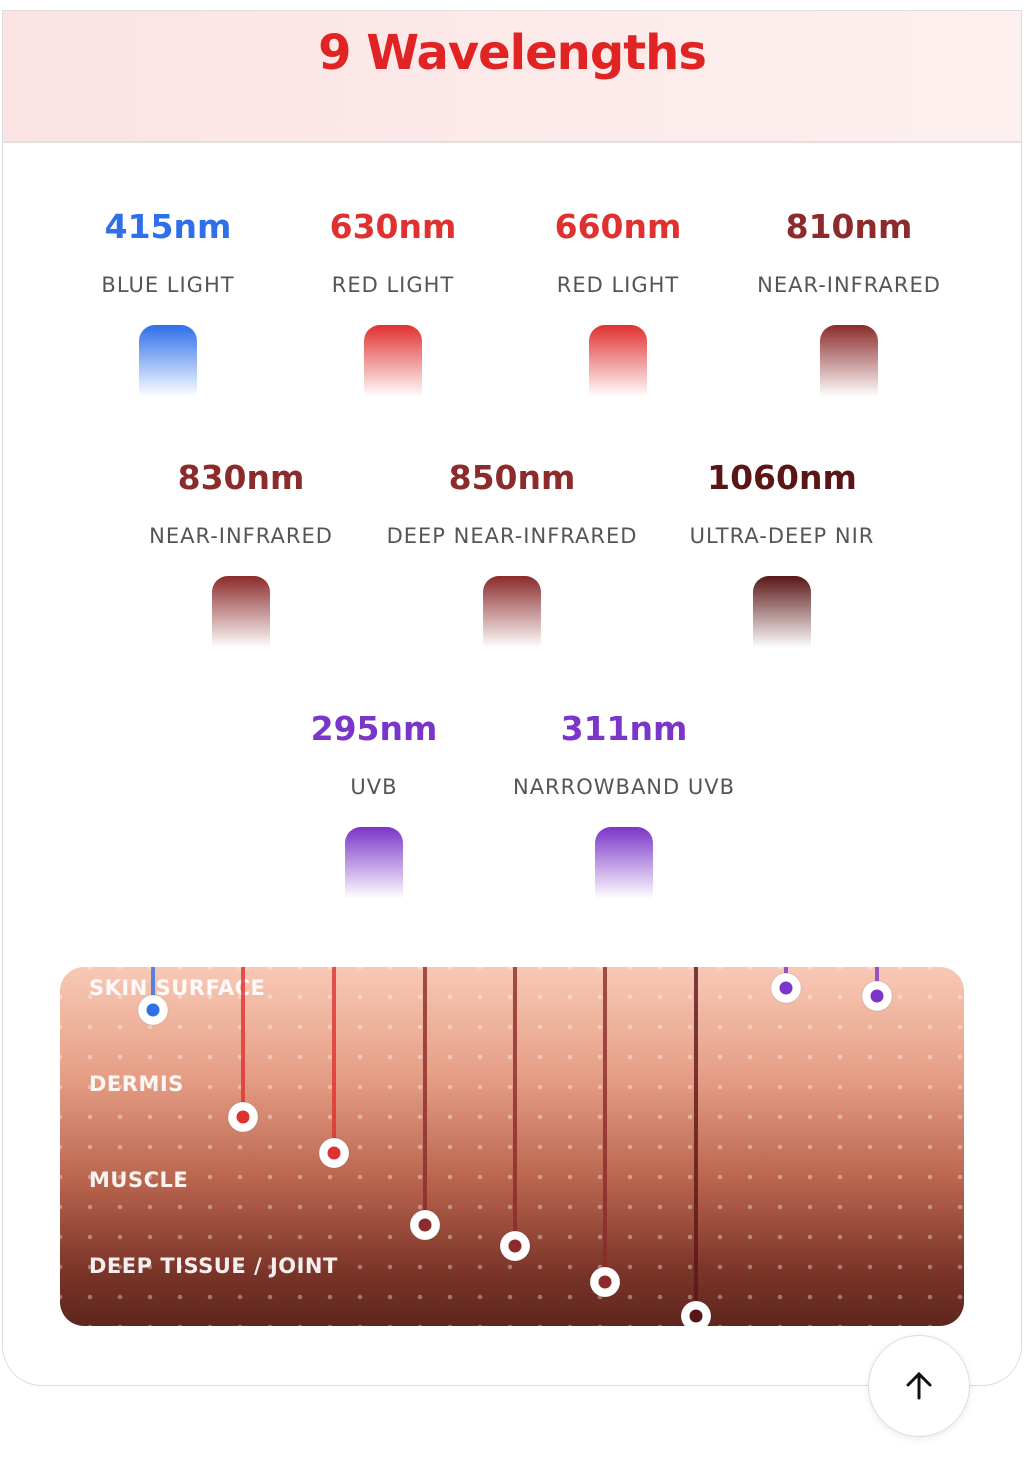 The height and width of the screenshot is (1460, 1024). What do you see at coordinates (393, 302) in the screenshot?
I see `wavelength-item: 630nm RED LIGHT` at bounding box center [393, 302].